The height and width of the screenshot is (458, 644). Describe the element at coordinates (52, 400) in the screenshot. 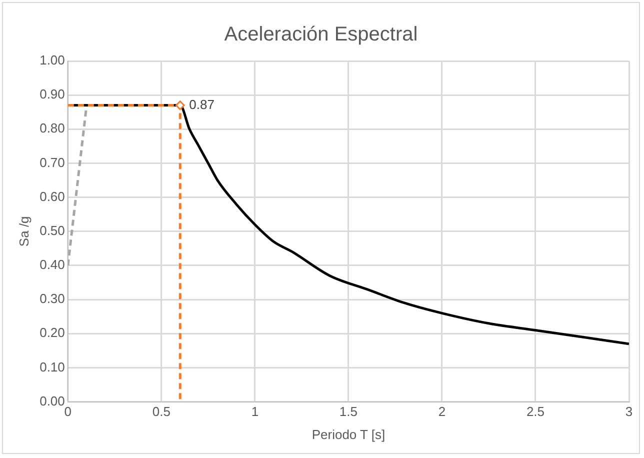

I see `y-tick-label: 0.00` at that location.